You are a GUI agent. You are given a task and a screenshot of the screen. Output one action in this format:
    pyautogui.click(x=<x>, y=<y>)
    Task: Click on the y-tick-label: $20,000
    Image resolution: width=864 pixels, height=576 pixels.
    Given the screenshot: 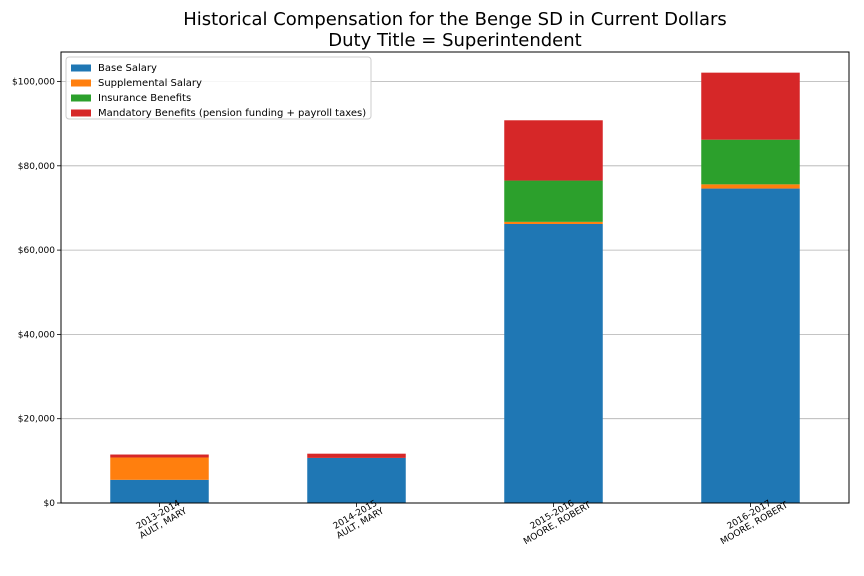 What is the action you would take?
    pyautogui.click(x=36, y=420)
    